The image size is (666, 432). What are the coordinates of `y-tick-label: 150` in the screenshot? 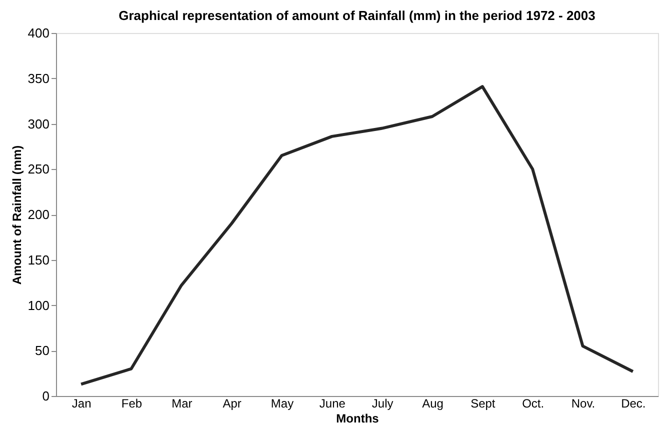 It's located at (39, 260).